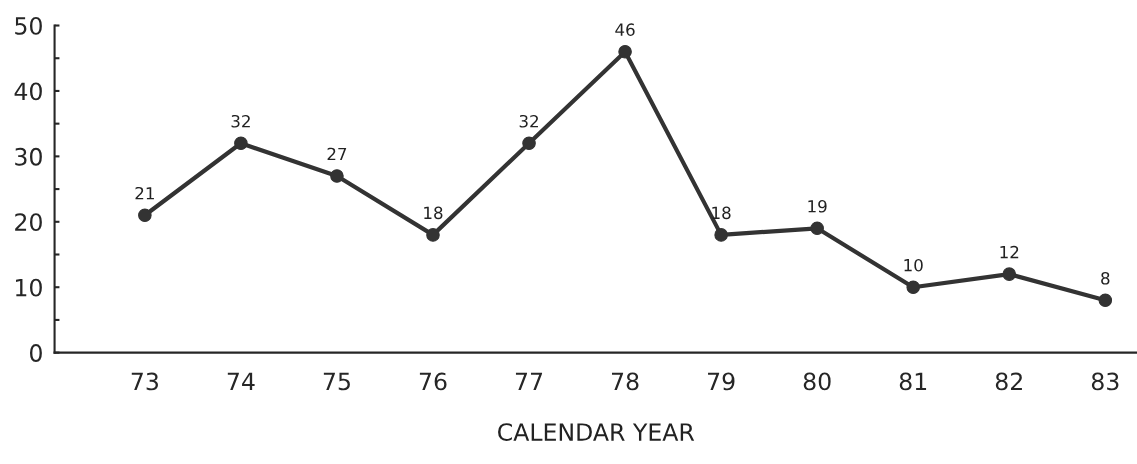 The height and width of the screenshot is (464, 1137). Describe the element at coordinates (336, 381) in the screenshot. I see `x-tick-label: 75` at that location.